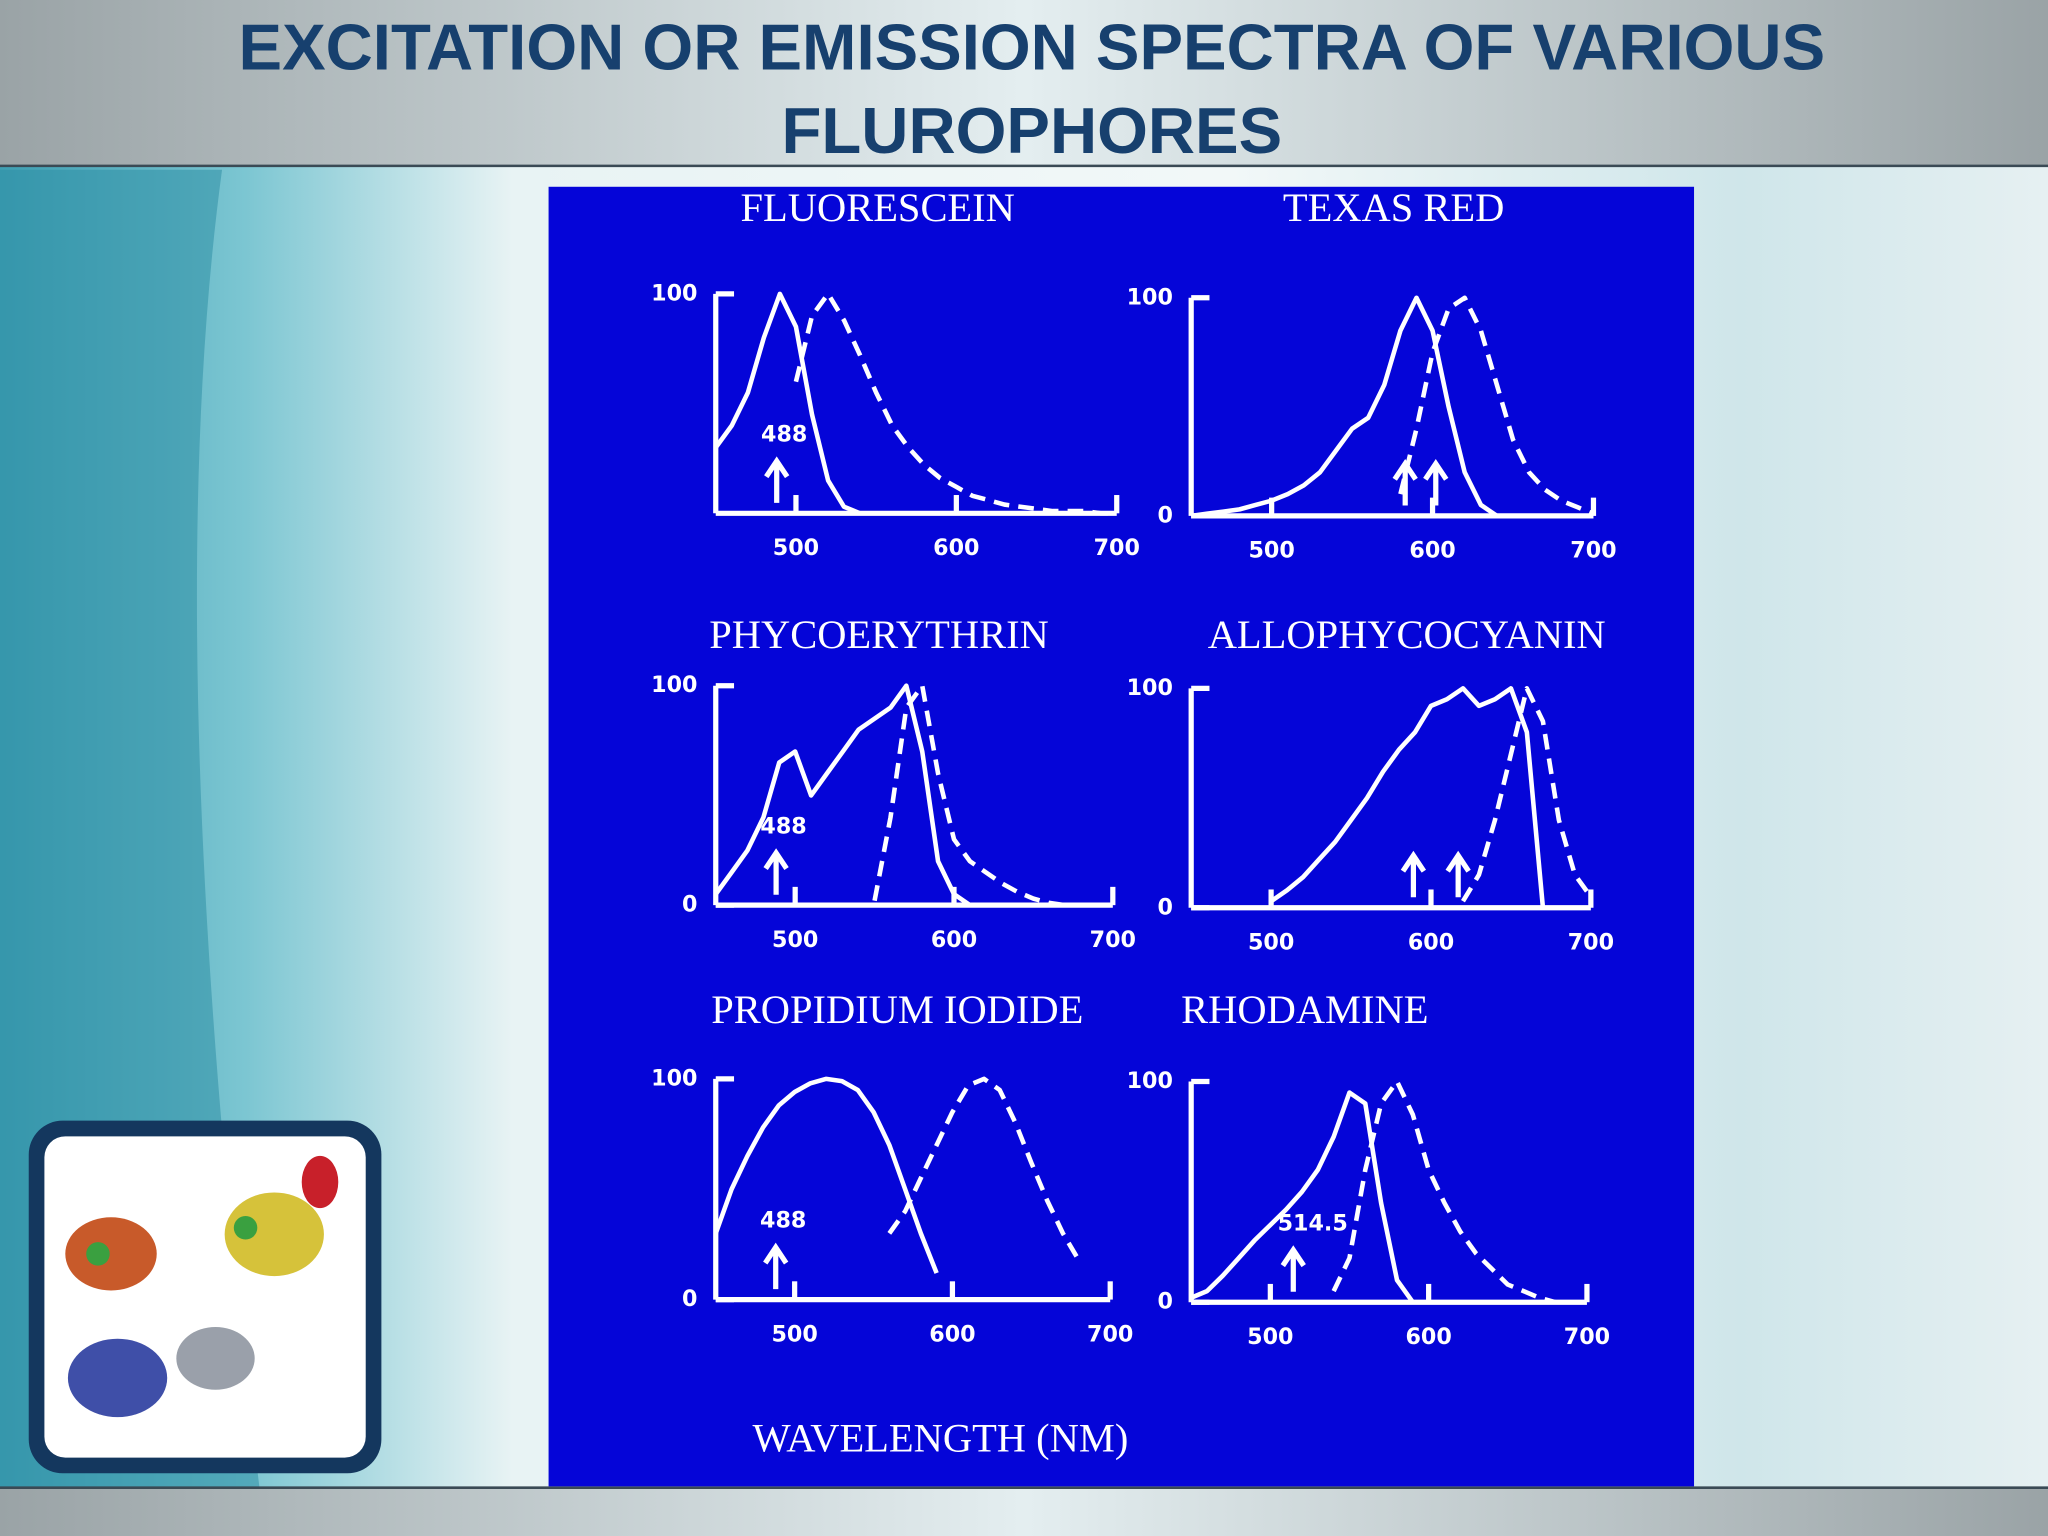 Image resolution: width=2048 pixels, height=1536 pixels. I want to click on x-axis-title: WAVELENGTH (NM), so click(941, 1437).